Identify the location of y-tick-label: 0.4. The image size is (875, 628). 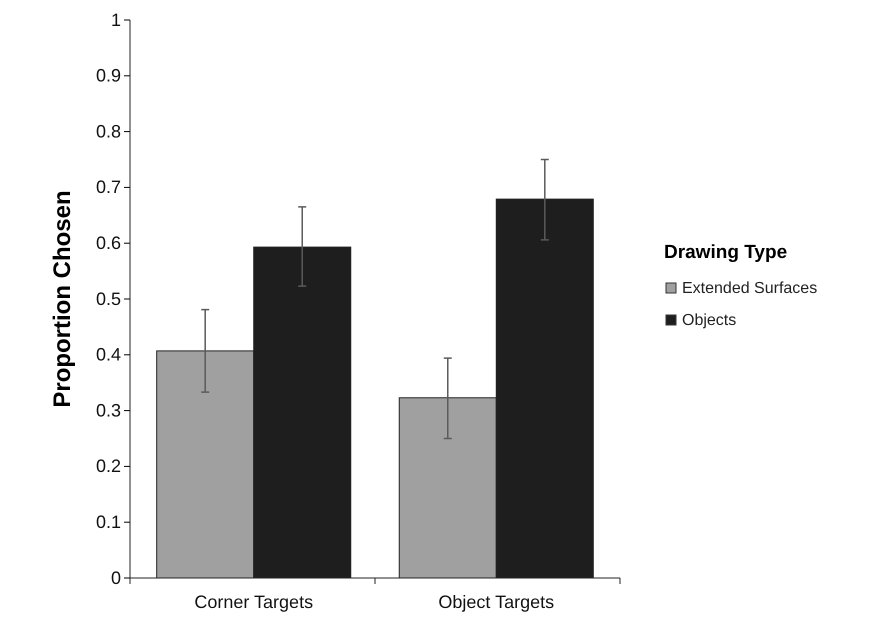
(108, 354).